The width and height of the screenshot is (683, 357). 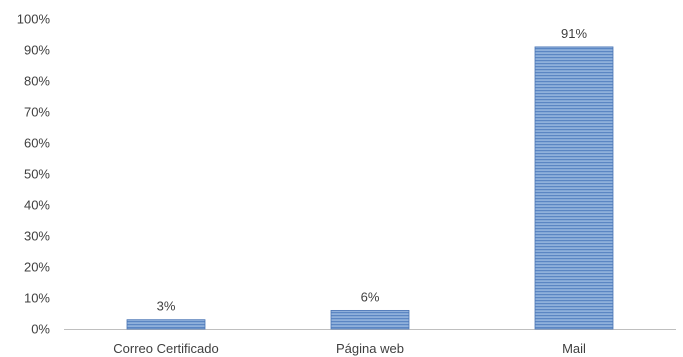 I want to click on y-axis-tick-labels: 0% 10% 20% 30% 40% 50% 60% 70% 80% 90% 100%, so click(x=34, y=174).